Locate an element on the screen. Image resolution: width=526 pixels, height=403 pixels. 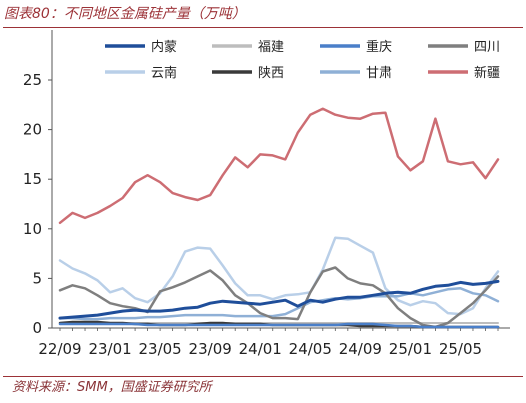
legend-label-4: 云南 is located at coordinates (164, 73).